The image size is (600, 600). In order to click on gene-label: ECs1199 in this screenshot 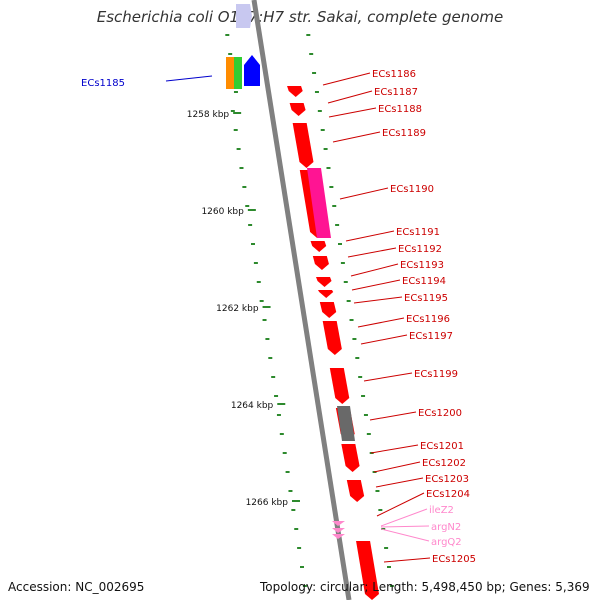, I will do `click(436, 374)`.